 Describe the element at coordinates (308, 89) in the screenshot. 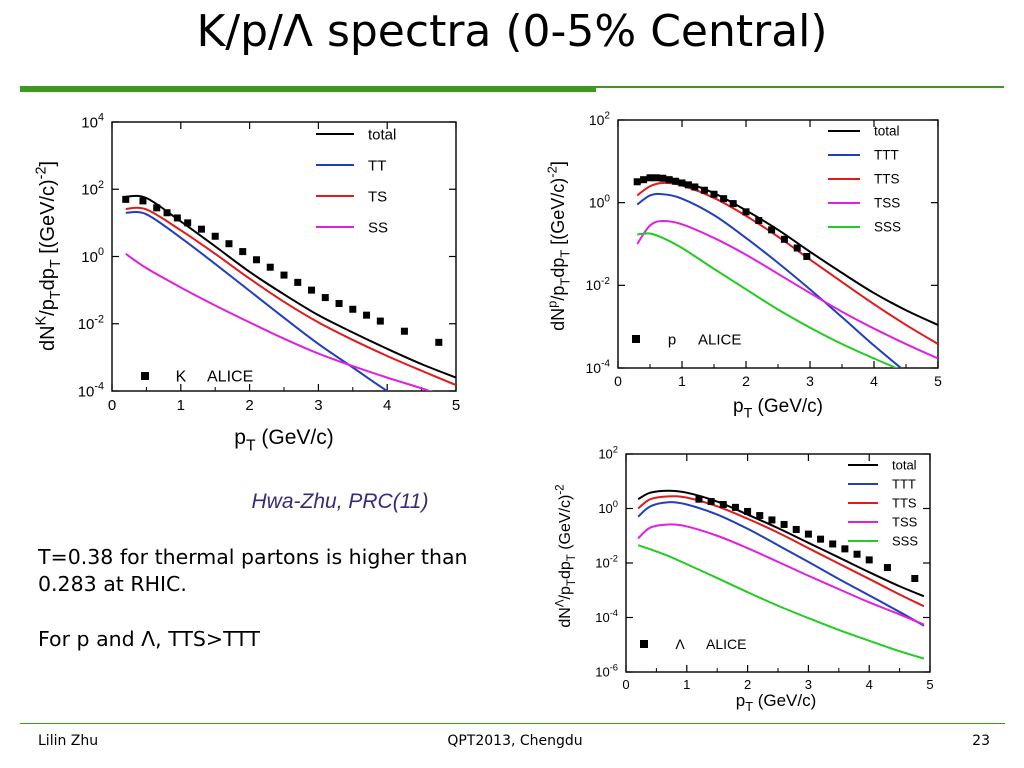

I see `title-rule` at that location.